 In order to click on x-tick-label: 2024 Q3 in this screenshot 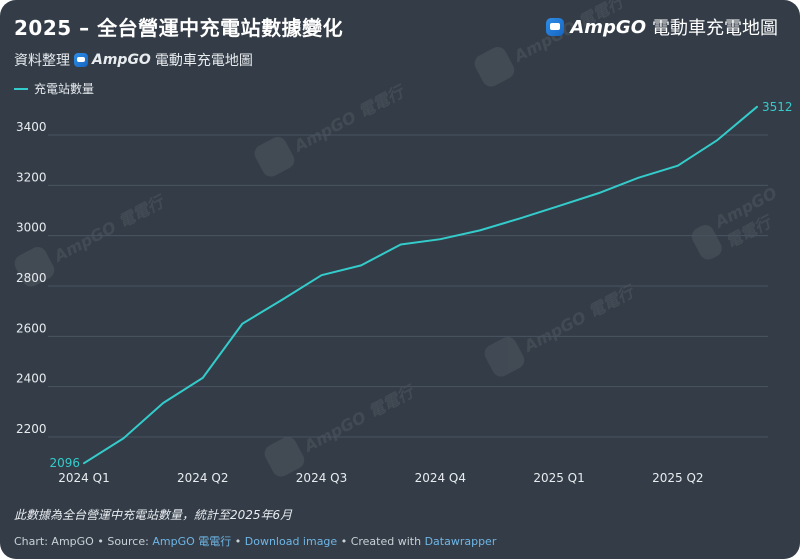, I will do `click(321, 478)`.